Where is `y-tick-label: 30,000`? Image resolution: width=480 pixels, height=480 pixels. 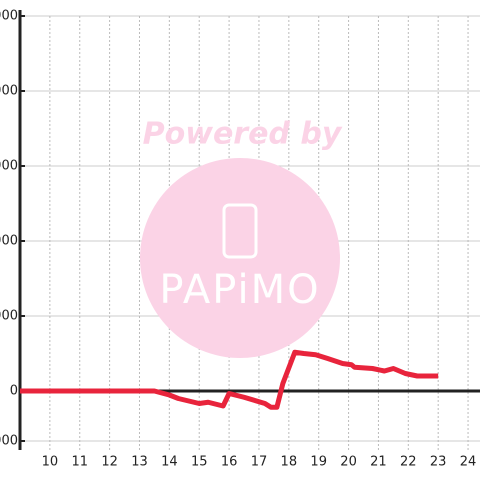
y-tick-label: 30,000 is located at coordinates (9, 316).